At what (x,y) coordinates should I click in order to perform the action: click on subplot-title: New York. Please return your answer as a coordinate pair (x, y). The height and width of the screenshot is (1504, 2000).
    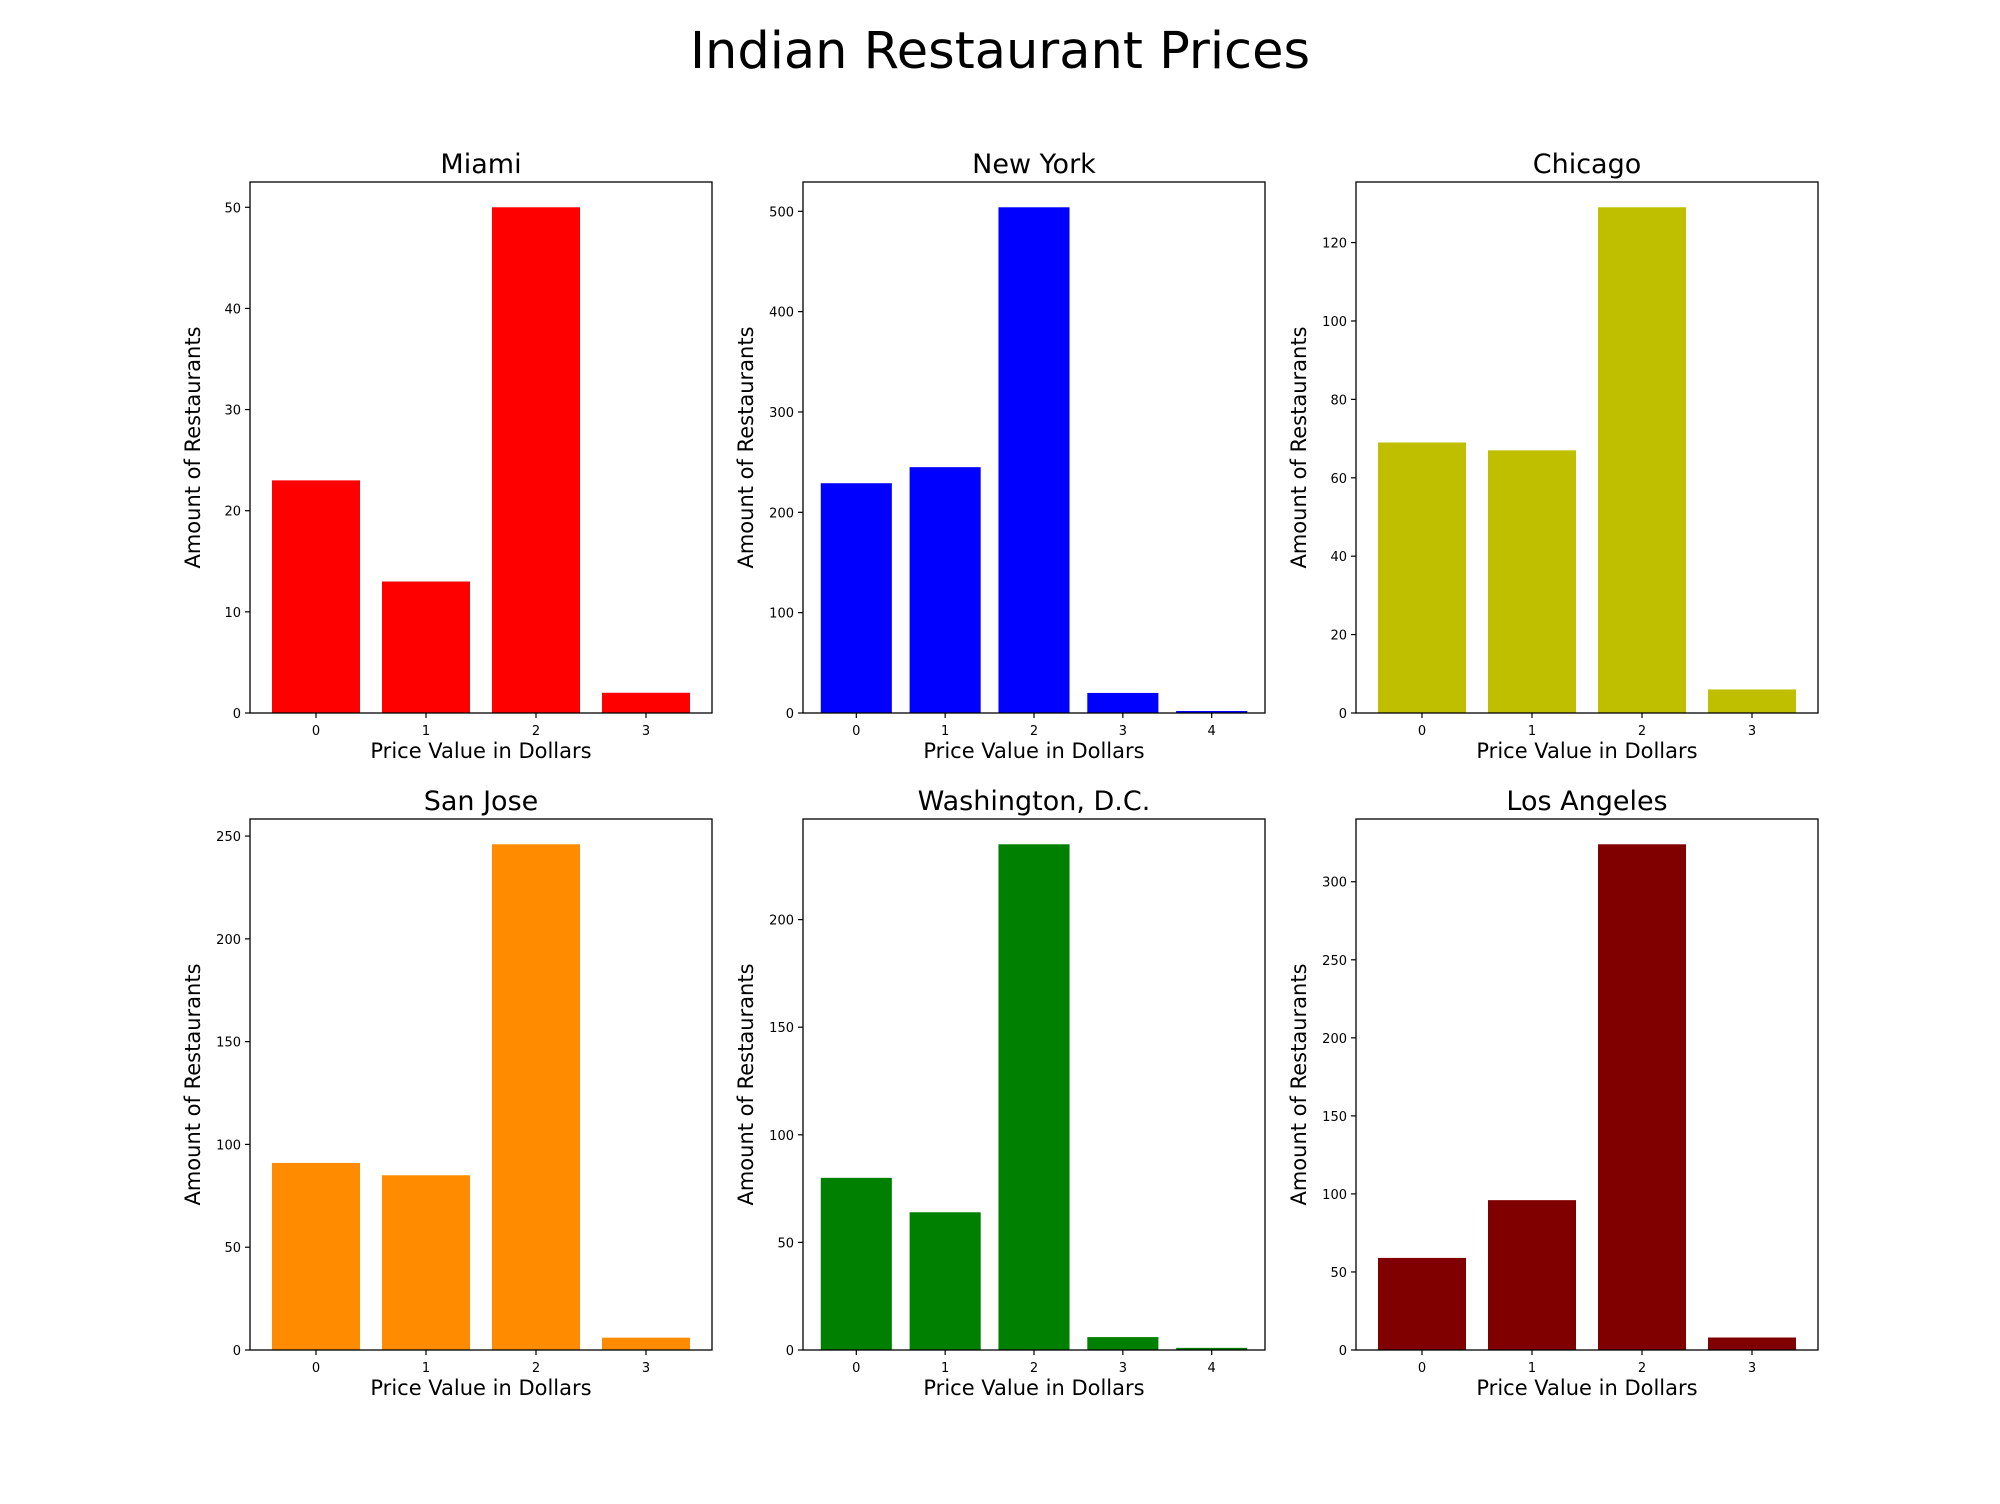
    Looking at the image, I should click on (1034, 164).